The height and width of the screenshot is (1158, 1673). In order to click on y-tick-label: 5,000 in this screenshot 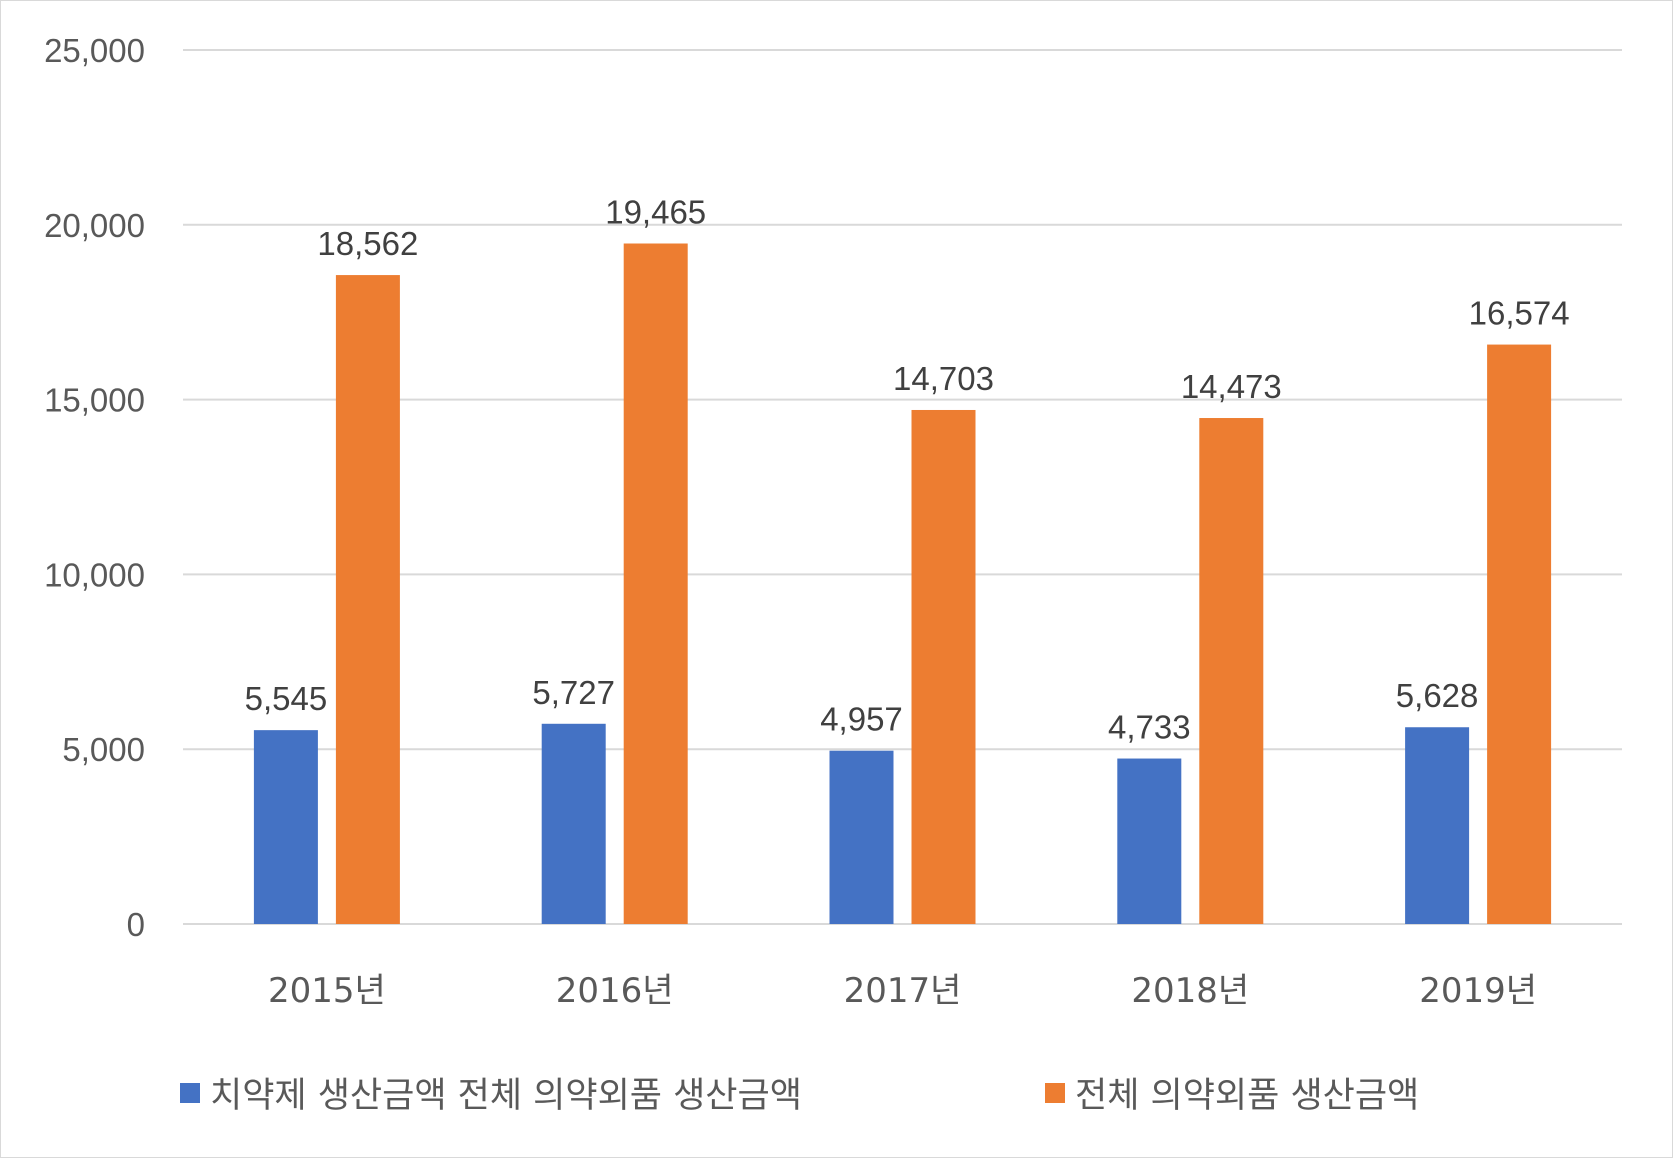, I will do `click(103, 749)`.